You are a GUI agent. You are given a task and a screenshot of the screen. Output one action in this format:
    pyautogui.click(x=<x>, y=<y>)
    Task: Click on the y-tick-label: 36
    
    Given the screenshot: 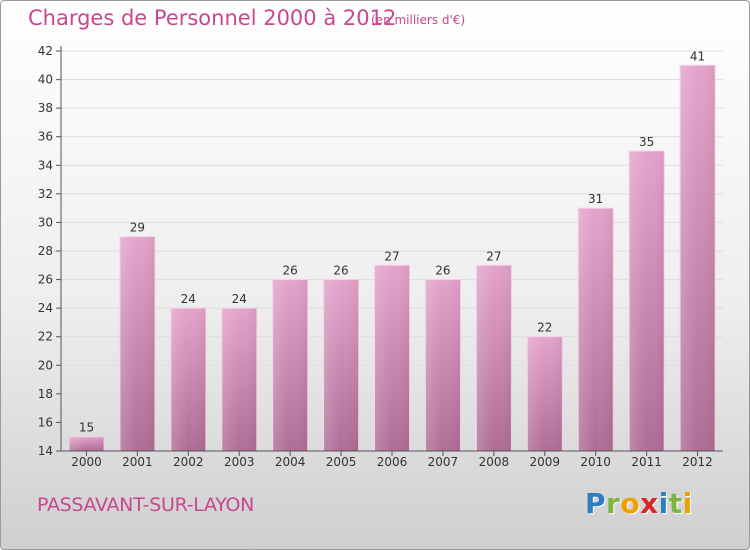 What is the action you would take?
    pyautogui.click(x=45, y=137)
    